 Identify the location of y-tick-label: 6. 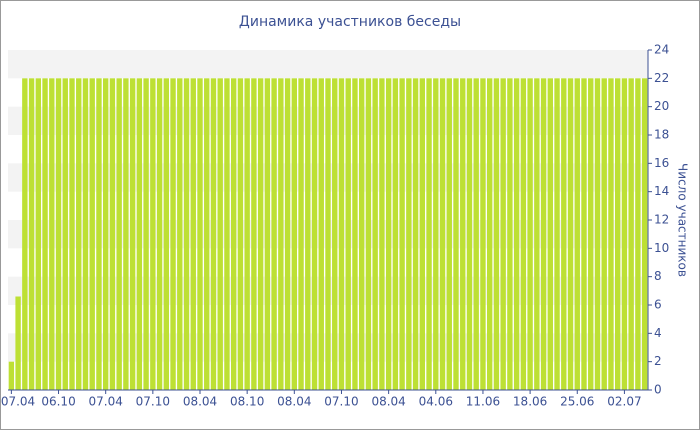
(658, 305).